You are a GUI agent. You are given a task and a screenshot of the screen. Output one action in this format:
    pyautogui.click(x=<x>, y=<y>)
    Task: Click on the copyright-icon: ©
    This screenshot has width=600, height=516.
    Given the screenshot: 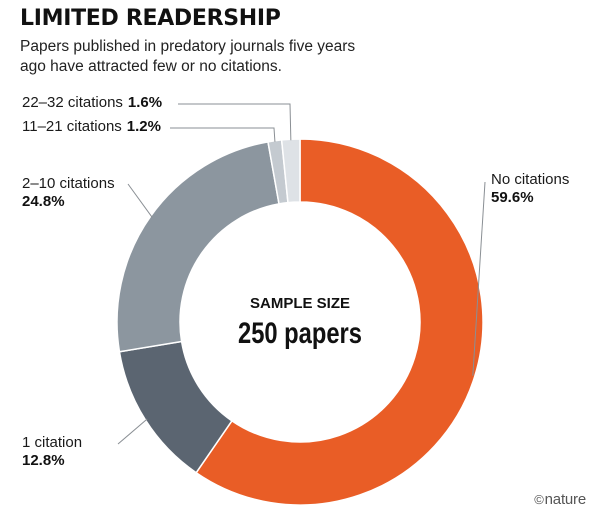 What is the action you would take?
    pyautogui.click(x=539, y=499)
    